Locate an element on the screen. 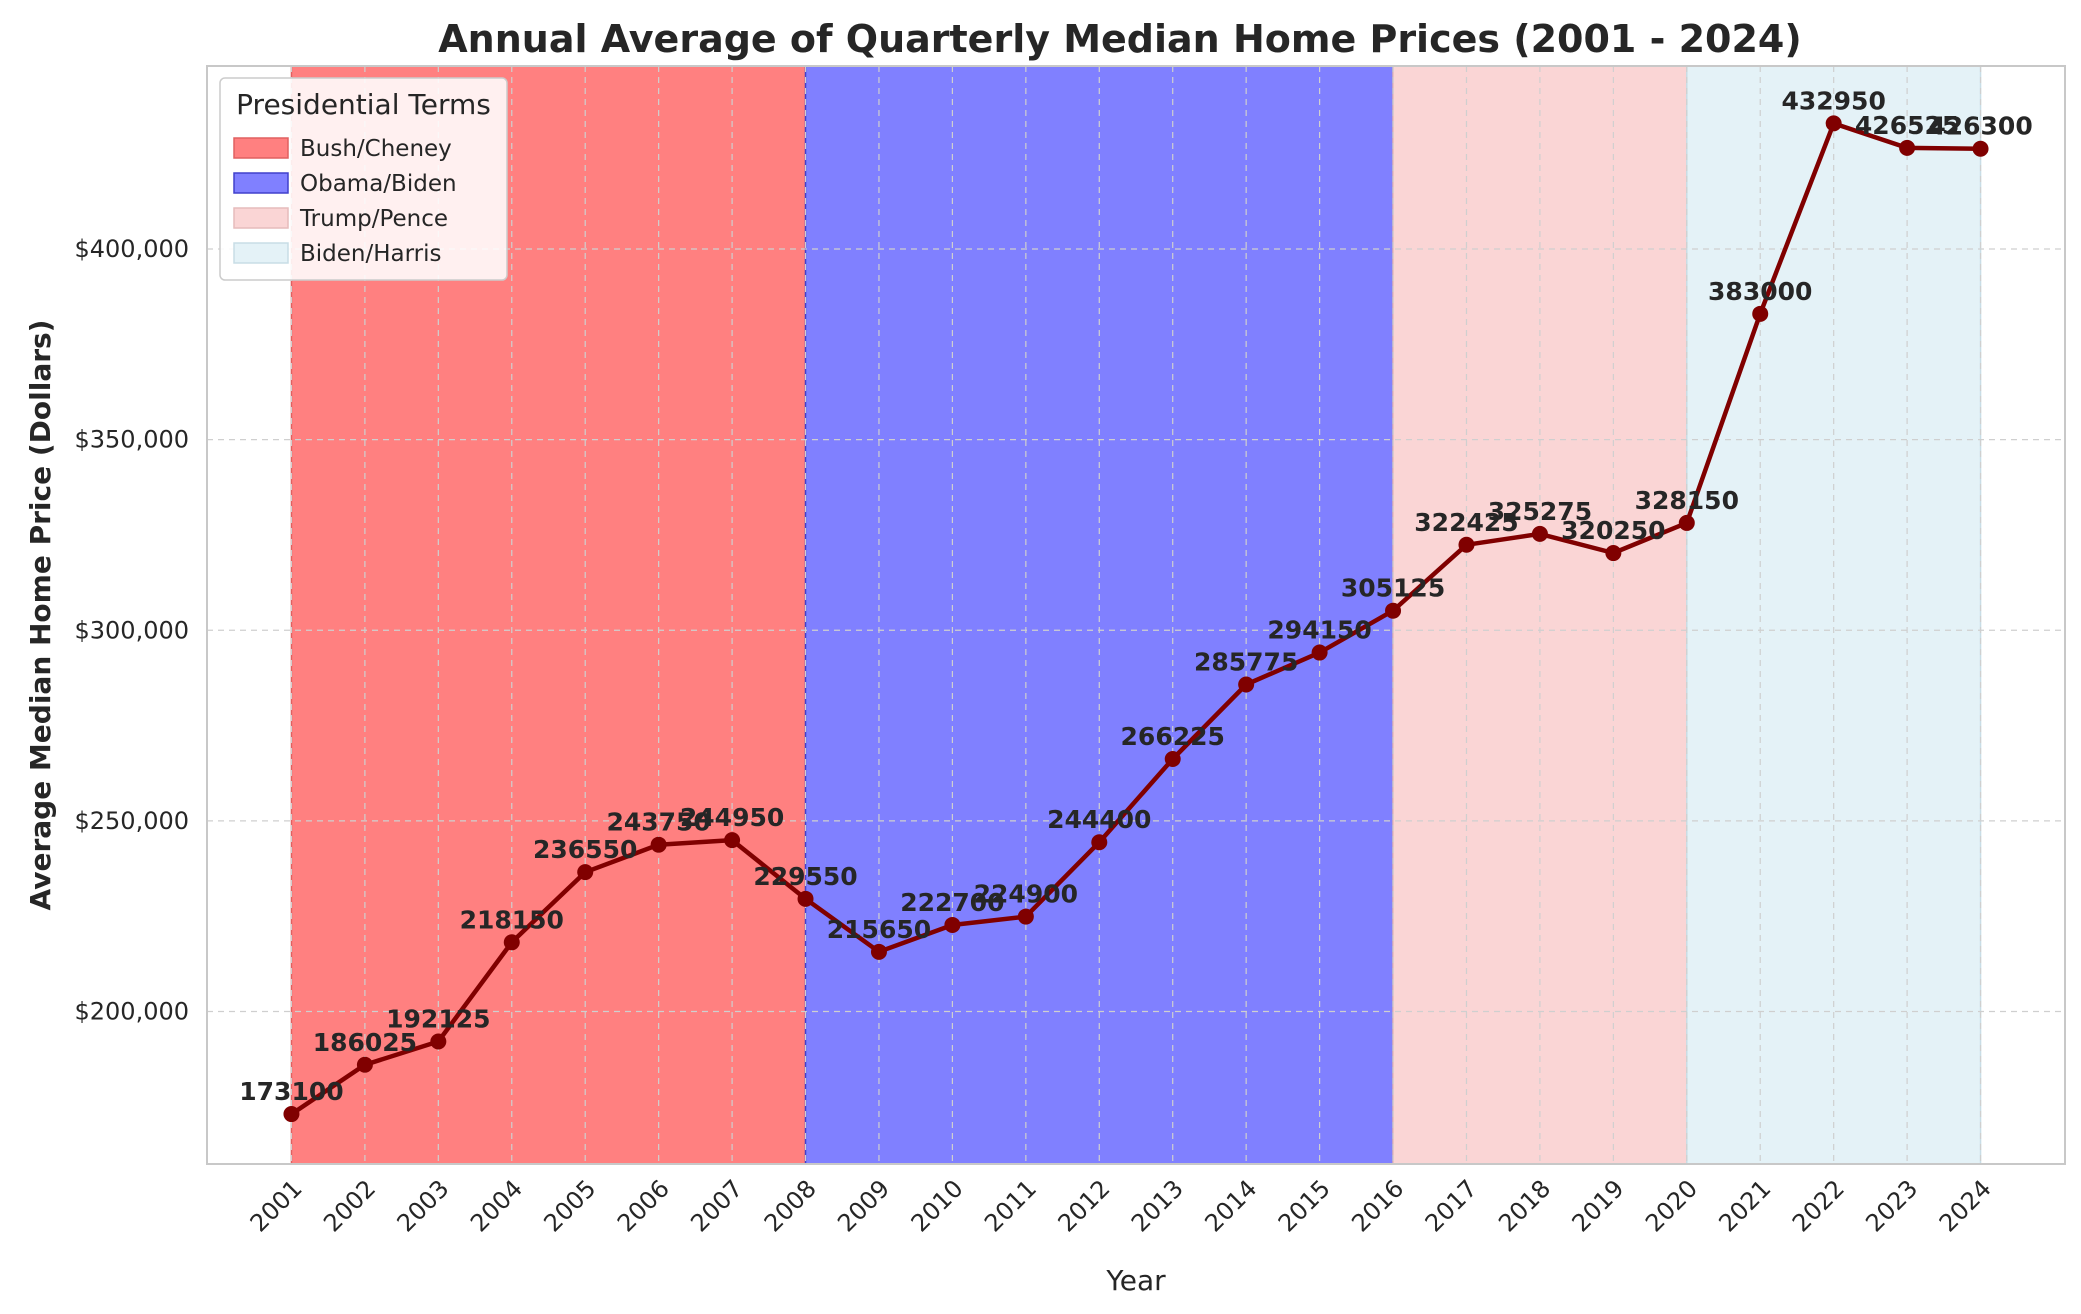 Image resolution: width=2081 pixels, height=1314 pixels. y-tick-label-1: $250,000 is located at coordinates (131, 821).